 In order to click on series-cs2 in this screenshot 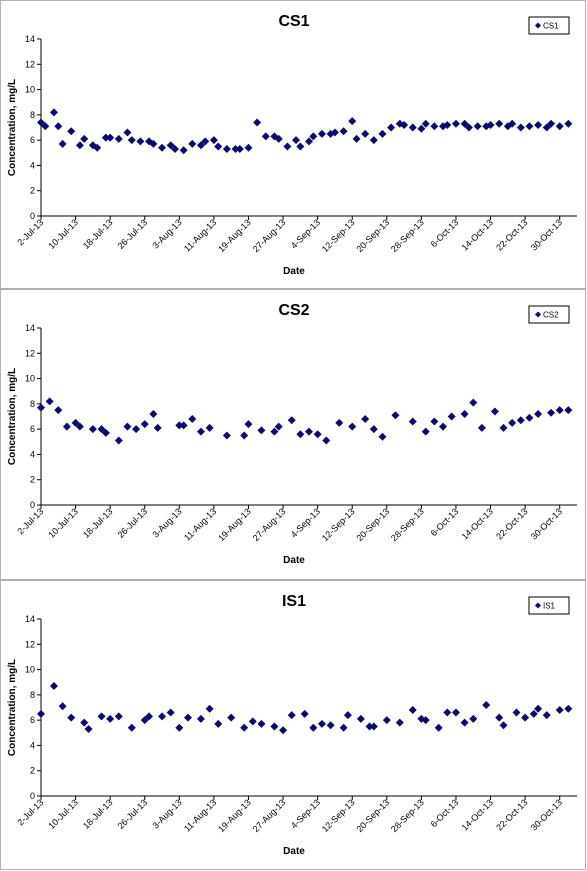, I will do `click(305, 421)`.